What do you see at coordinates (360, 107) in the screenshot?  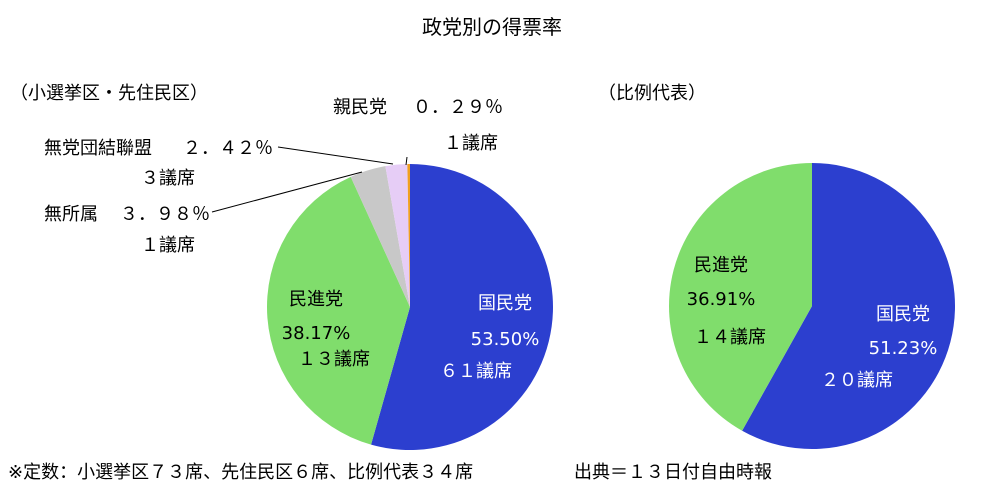 I see `label-left-pfp-party: 親民党` at bounding box center [360, 107].